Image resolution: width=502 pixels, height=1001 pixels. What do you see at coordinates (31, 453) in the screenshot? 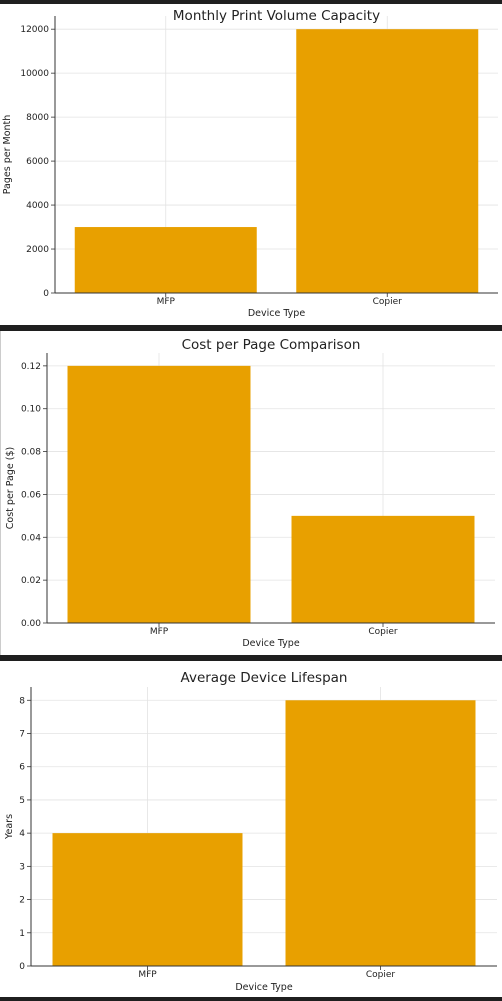
I see `y-tick-label: 0.08` at bounding box center [31, 453].